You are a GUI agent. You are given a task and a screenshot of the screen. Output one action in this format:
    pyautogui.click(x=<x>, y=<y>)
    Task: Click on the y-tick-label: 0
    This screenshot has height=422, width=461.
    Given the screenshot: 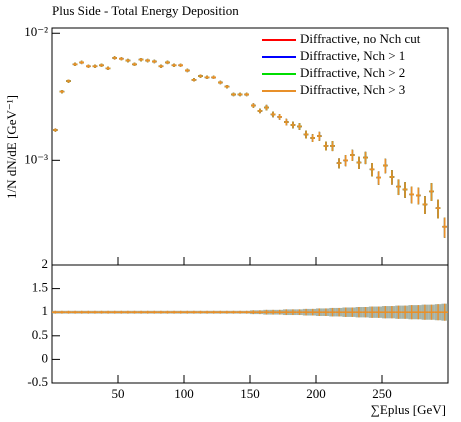 What is the action you would take?
    pyautogui.click(x=45, y=357)
    